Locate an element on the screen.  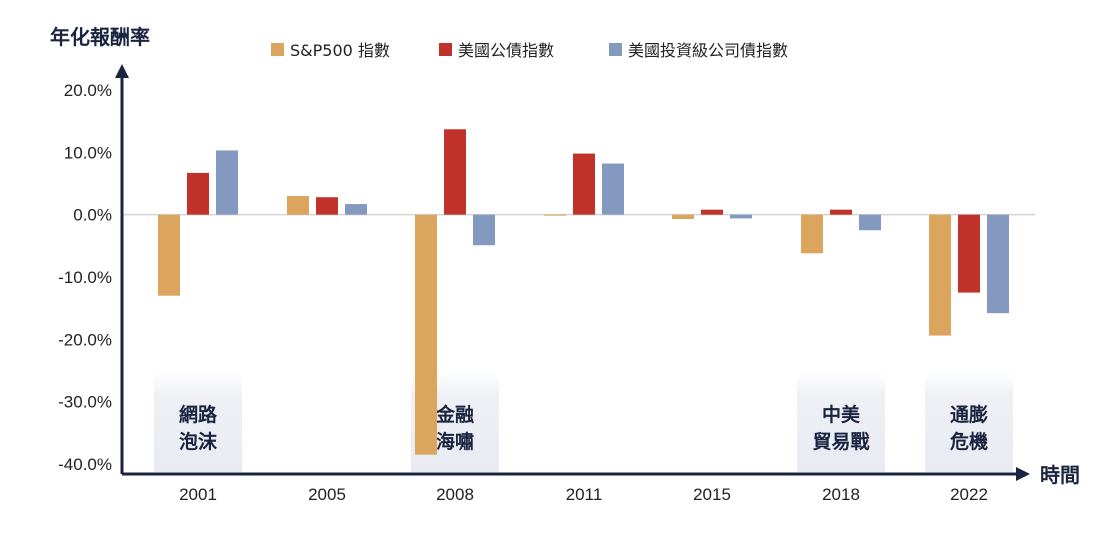
event-annotation-text: 網路 is located at coordinates (198, 414).